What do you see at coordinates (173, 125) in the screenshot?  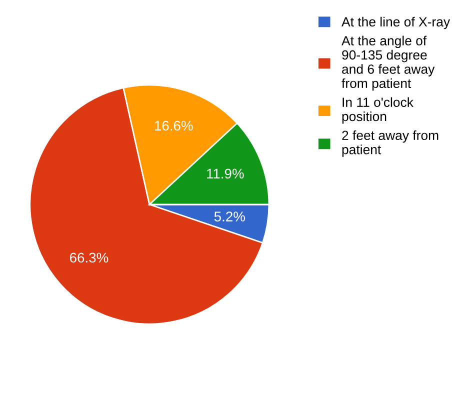 I see `data-label: 16.6%` at bounding box center [173, 125].